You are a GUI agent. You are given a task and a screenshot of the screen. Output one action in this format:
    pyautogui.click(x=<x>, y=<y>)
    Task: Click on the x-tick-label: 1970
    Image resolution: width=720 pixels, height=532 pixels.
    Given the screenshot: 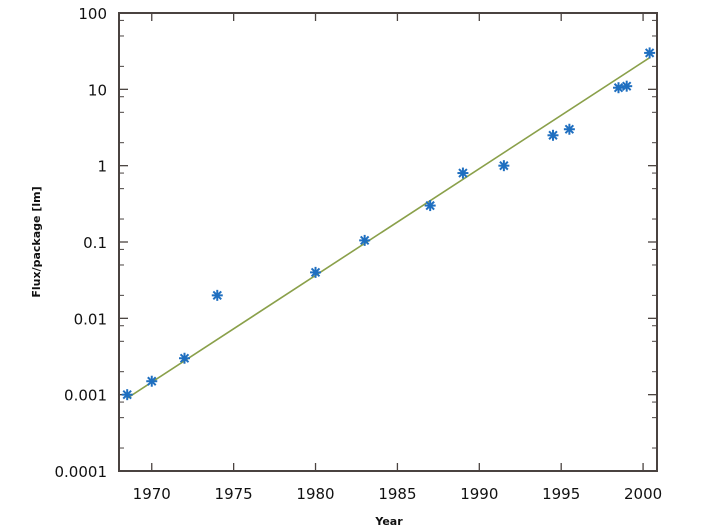 What is the action you would take?
    pyautogui.click(x=152, y=494)
    